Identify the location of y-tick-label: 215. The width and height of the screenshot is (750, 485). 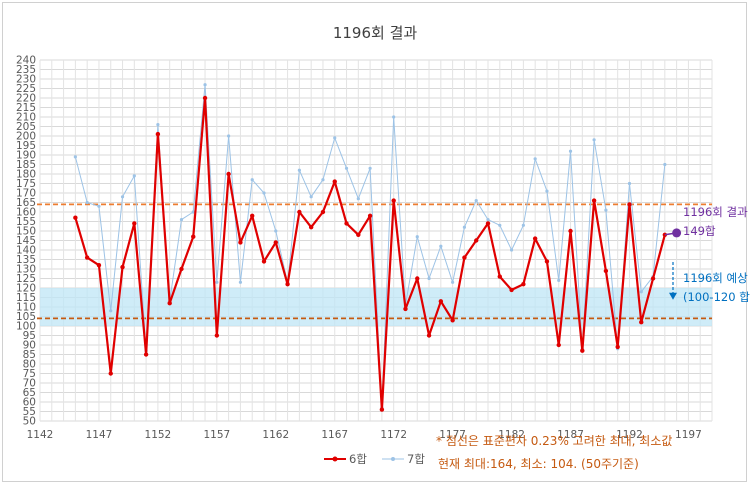
(26, 108).